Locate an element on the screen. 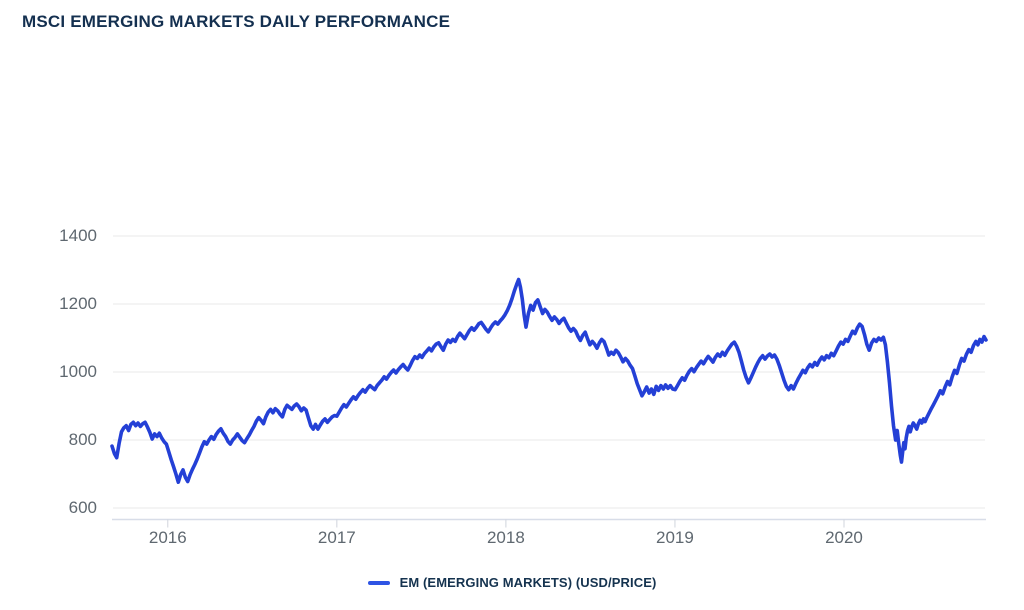  x-axis-tick-label: 2016 is located at coordinates (167, 537).